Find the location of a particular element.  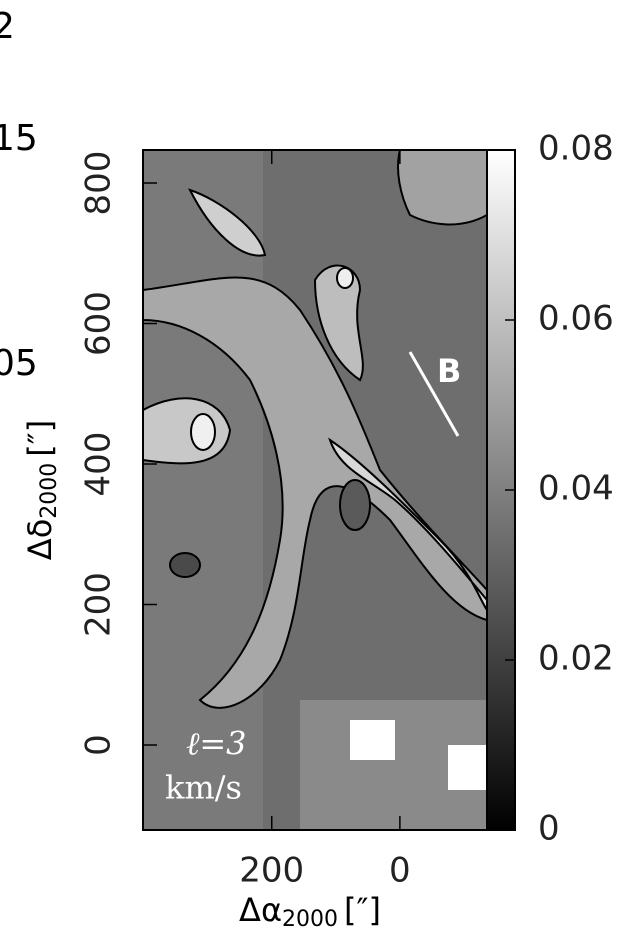

annotation: B is located at coordinates (449, 371).